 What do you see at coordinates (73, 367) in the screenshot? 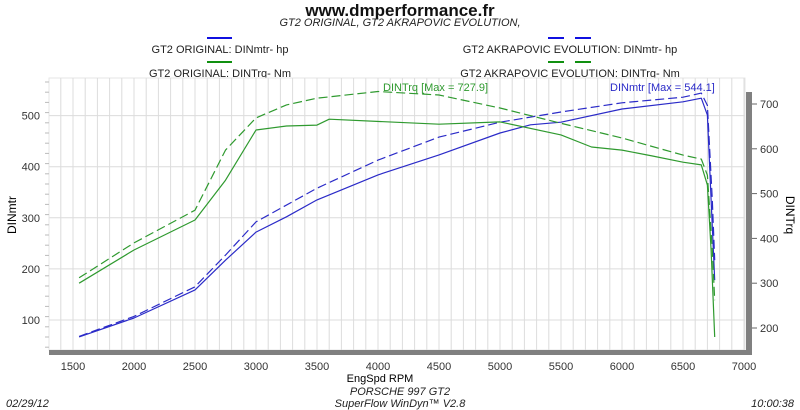
I see `x-tick-label: 1500` at bounding box center [73, 367].